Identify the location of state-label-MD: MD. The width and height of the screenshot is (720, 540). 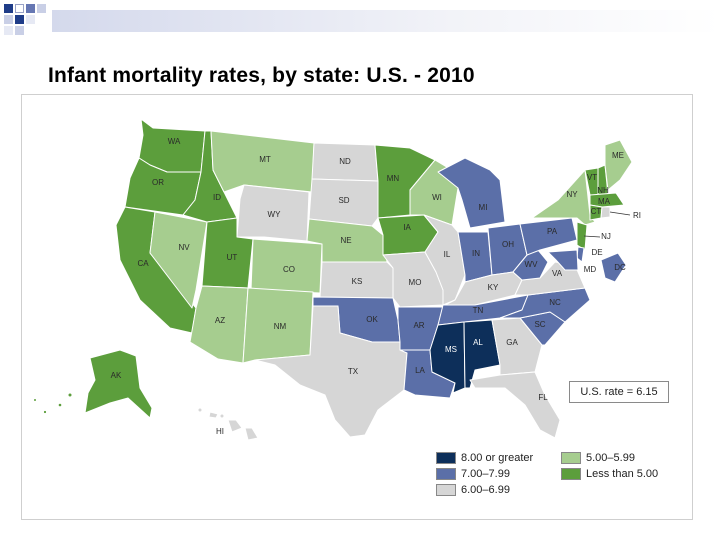
(590, 269).